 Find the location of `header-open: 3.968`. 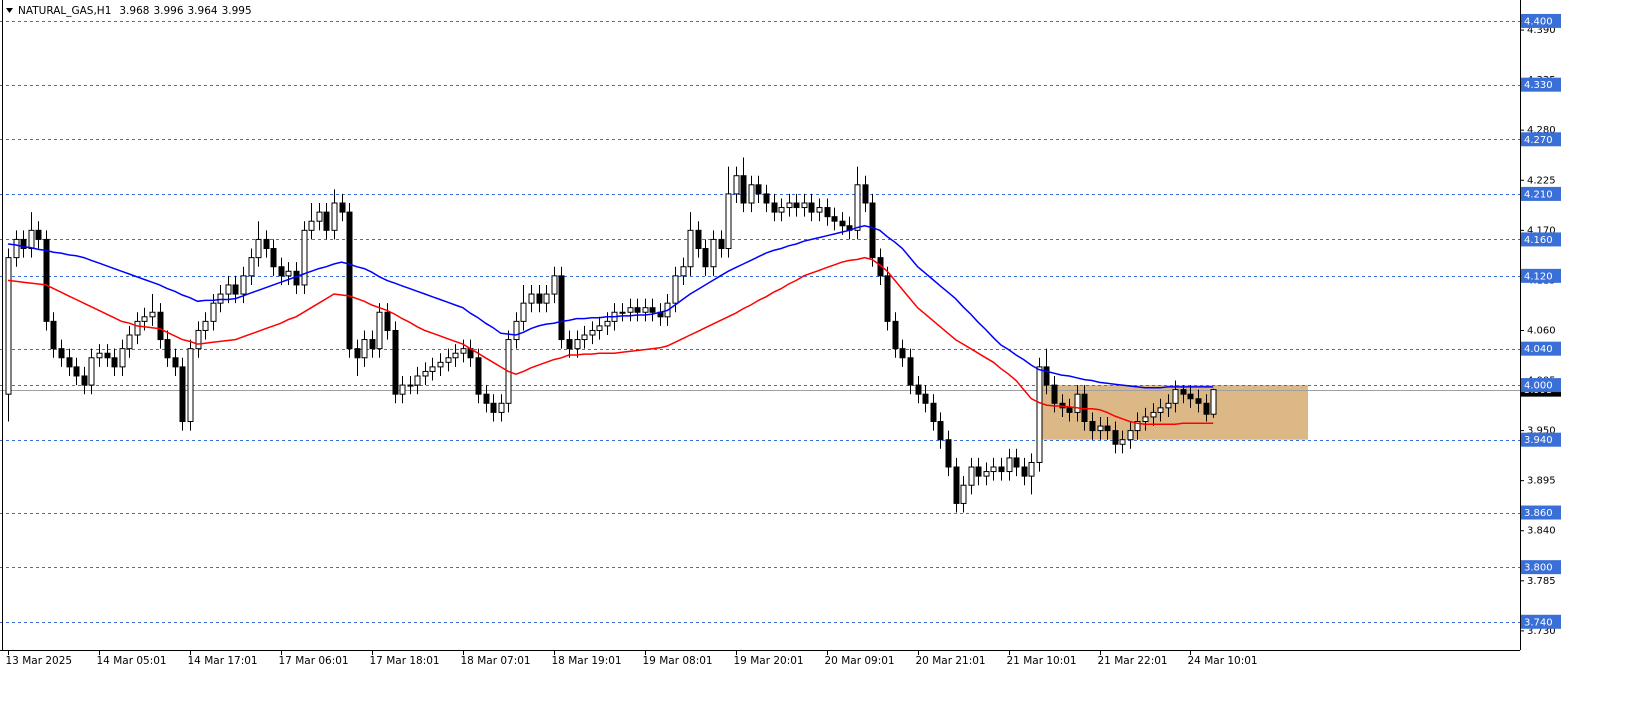

header-open: 3.968 is located at coordinates (134, 11).